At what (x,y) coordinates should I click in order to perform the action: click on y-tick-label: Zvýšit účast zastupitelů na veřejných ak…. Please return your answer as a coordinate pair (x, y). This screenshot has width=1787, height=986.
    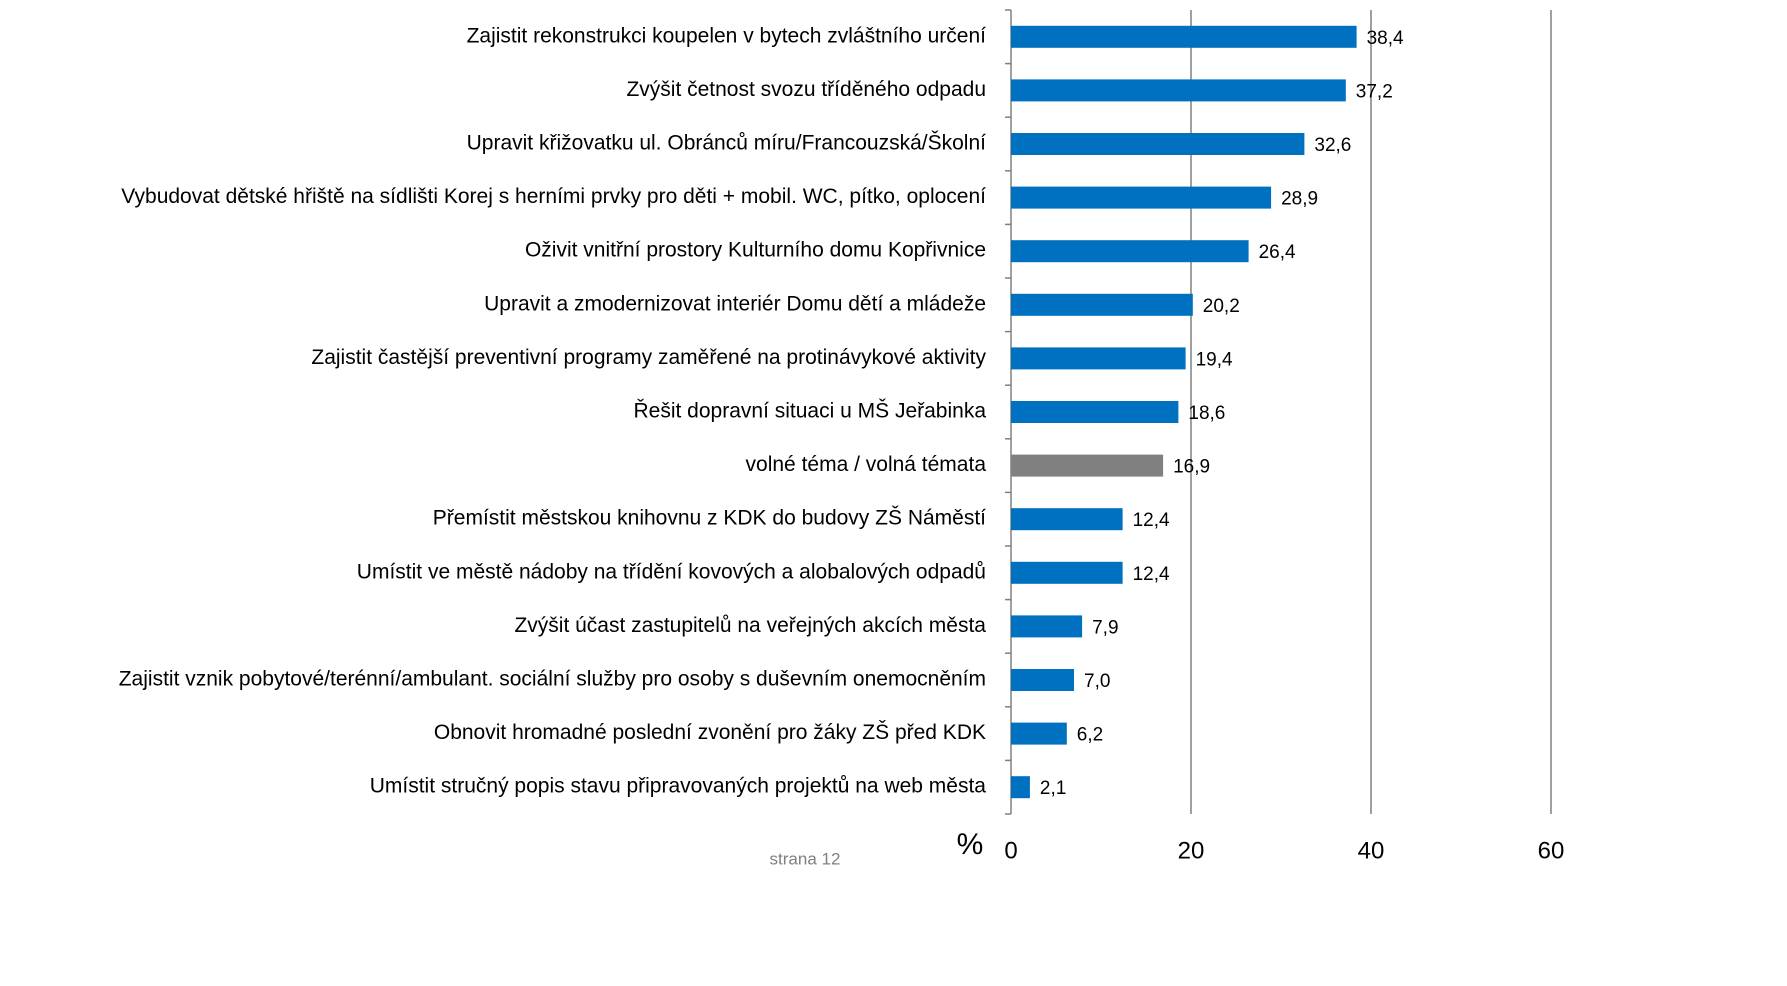
    Looking at the image, I should click on (750, 625).